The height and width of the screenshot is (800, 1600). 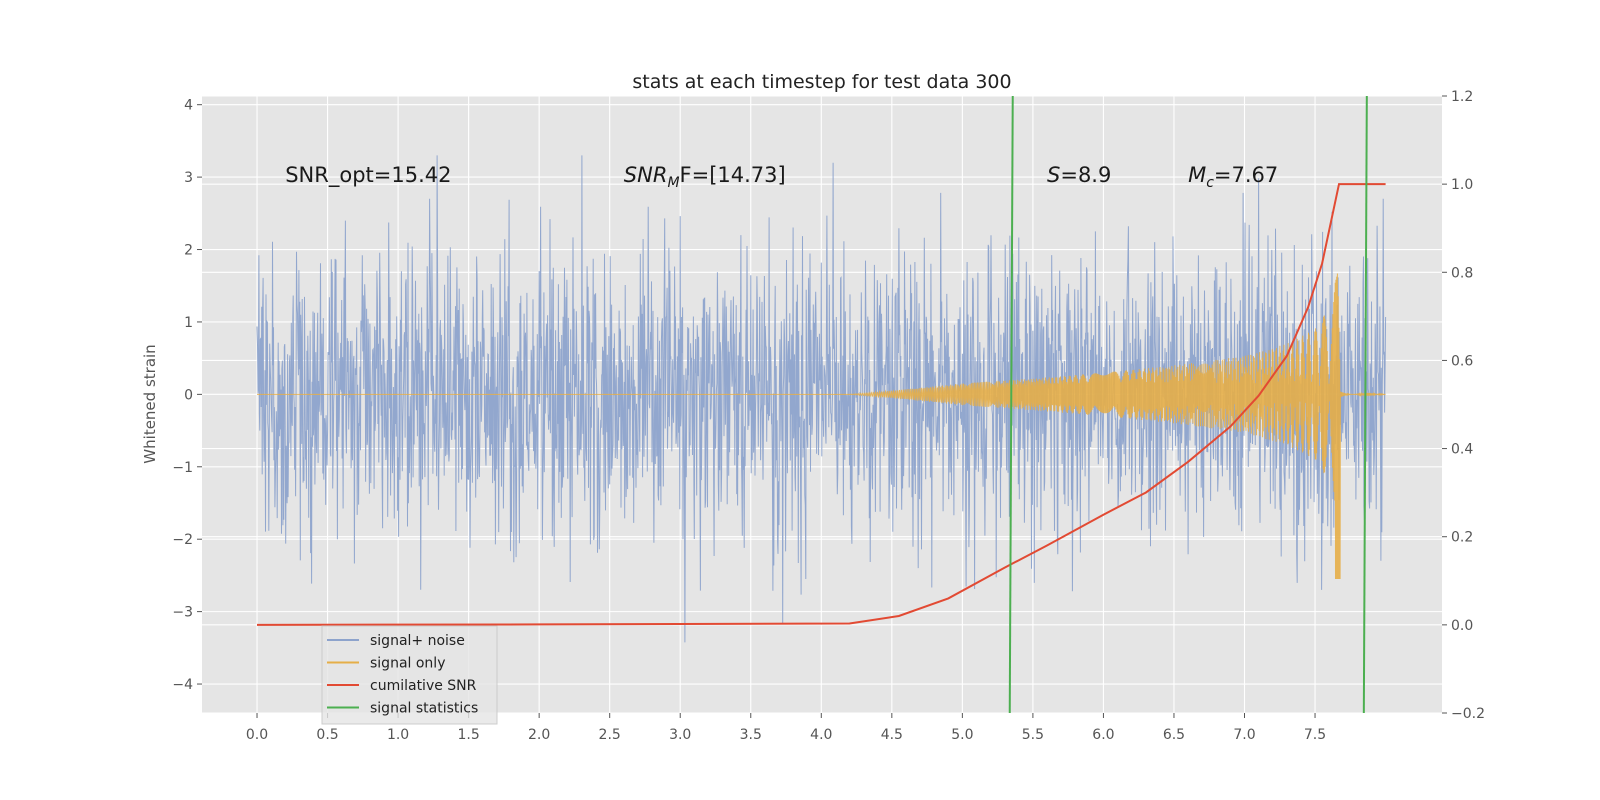 I want to click on y-tick-label: 1, so click(x=188, y=323).